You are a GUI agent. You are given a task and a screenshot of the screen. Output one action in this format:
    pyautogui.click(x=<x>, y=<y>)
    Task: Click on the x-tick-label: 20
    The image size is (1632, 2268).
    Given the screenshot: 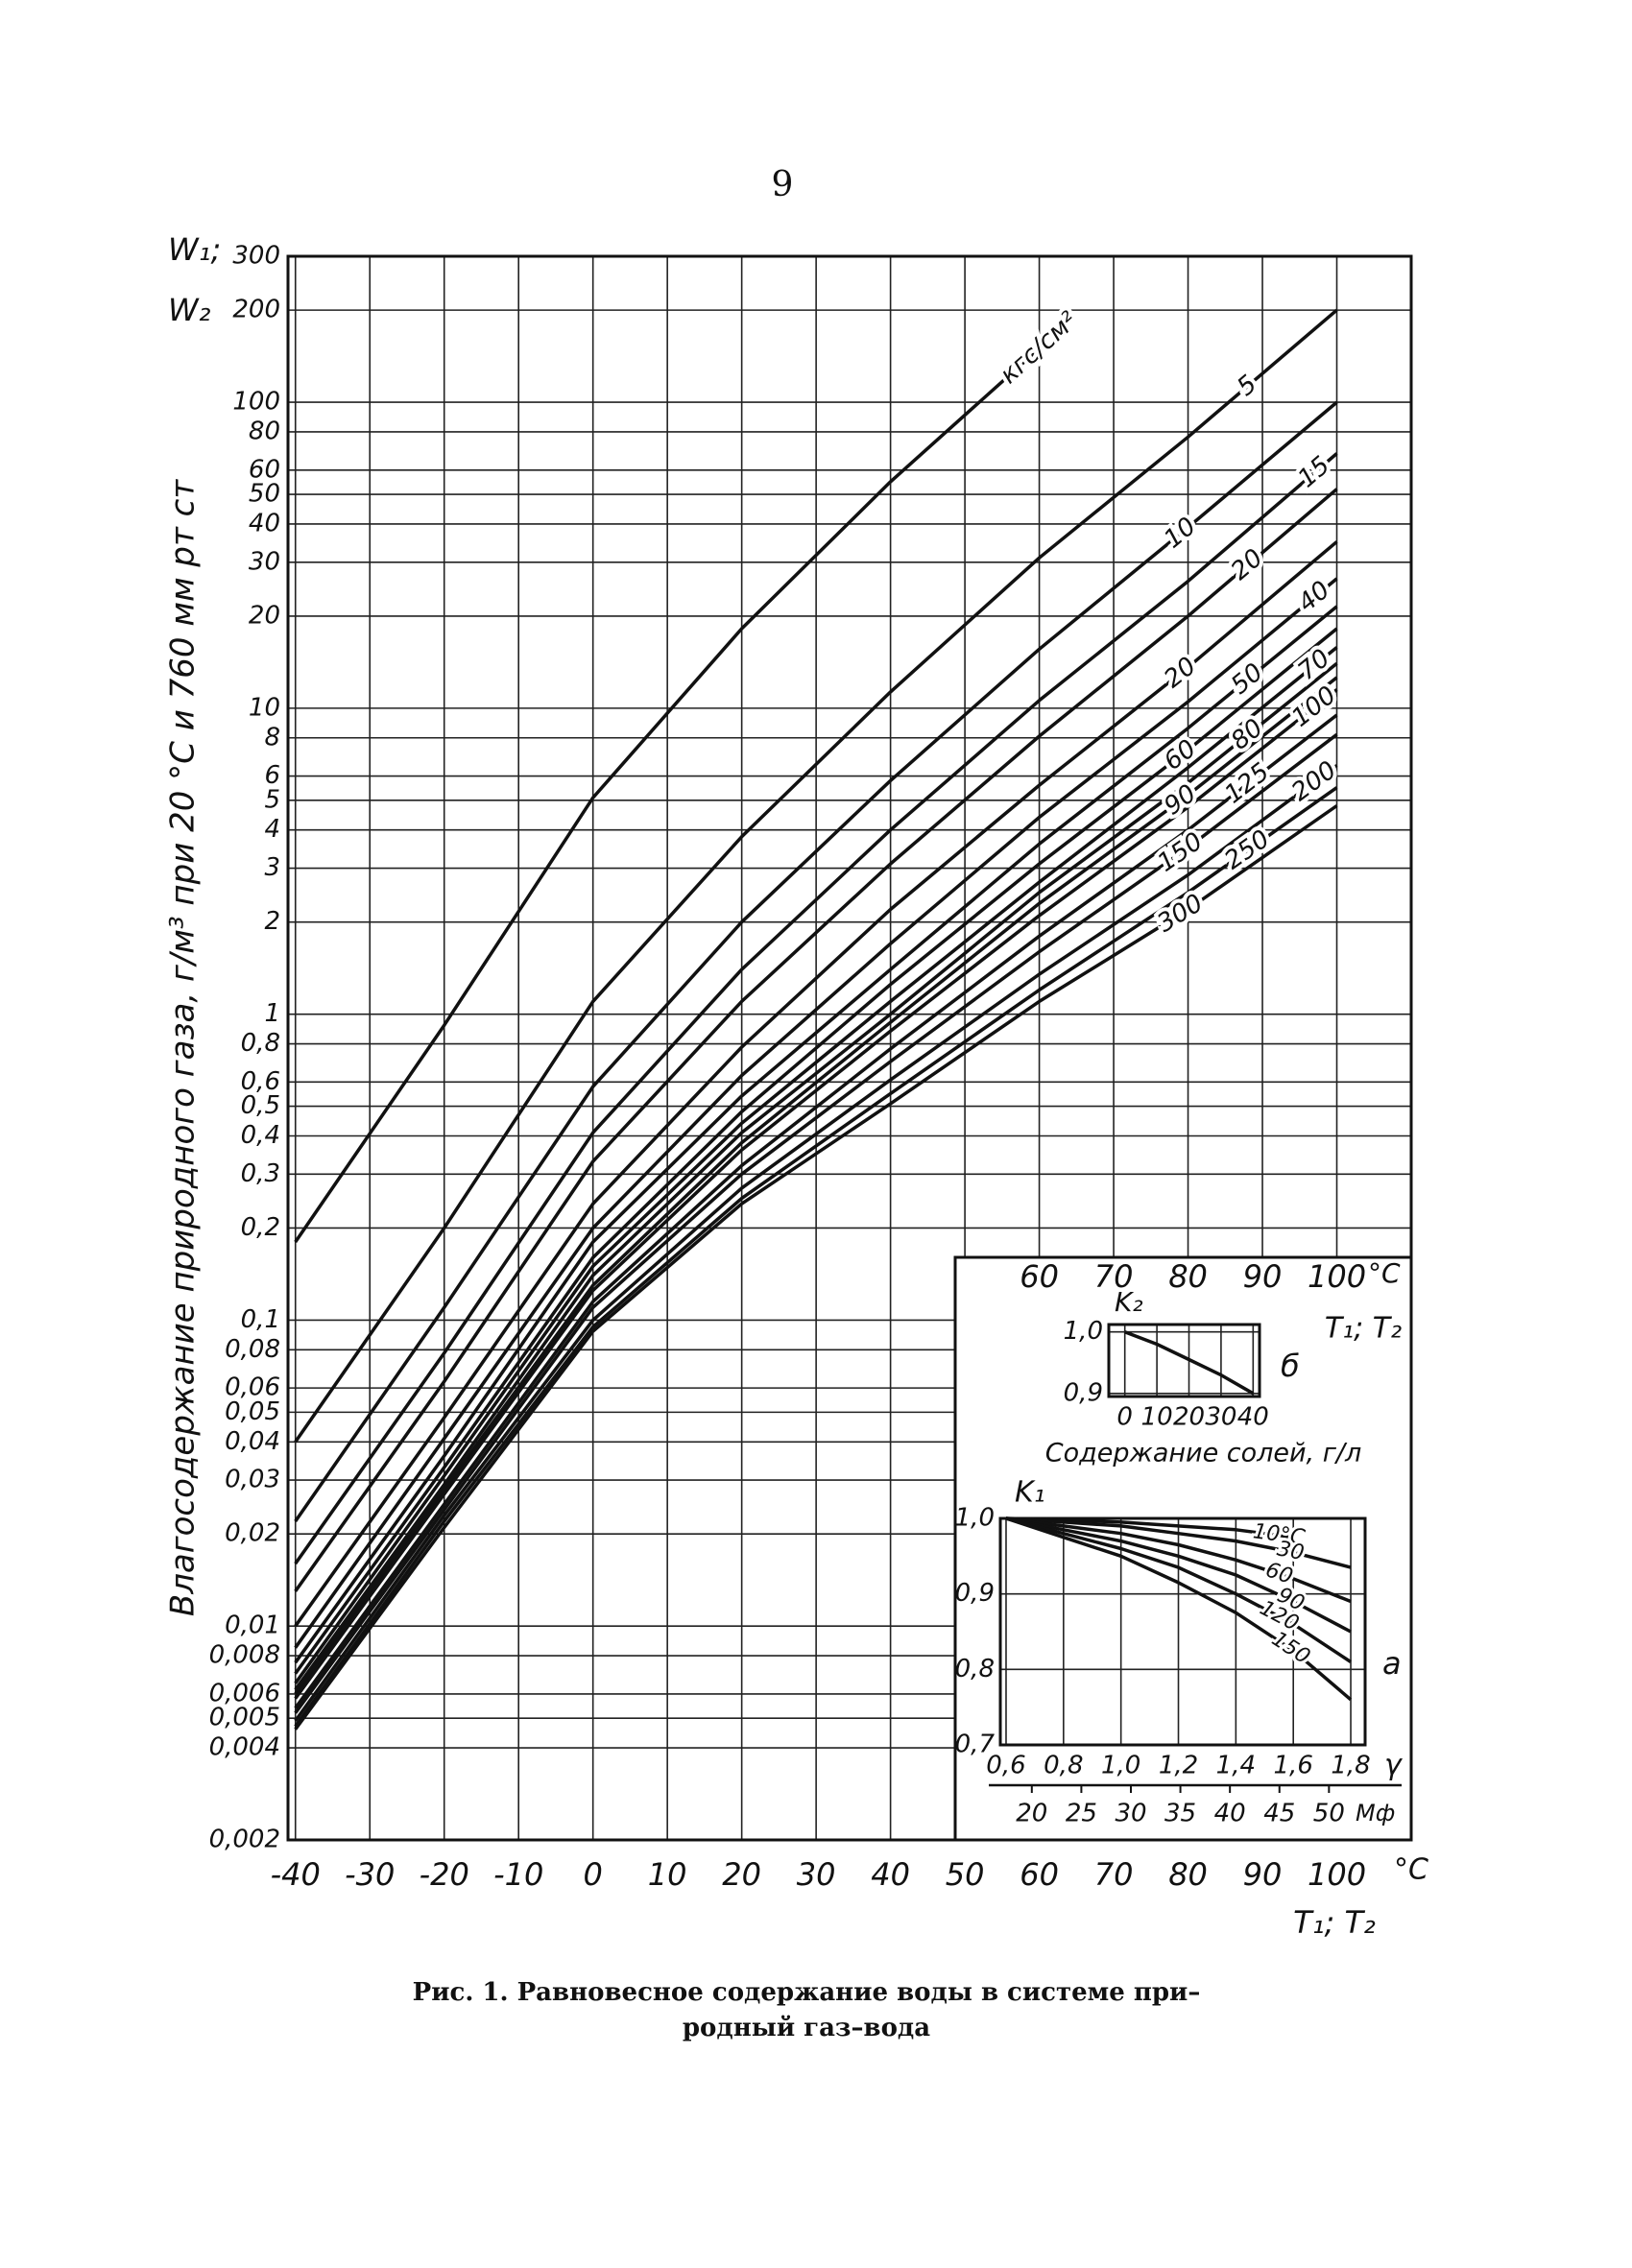 What is the action you would take?
    pyautogui.click(x=1189, y=1417)
    